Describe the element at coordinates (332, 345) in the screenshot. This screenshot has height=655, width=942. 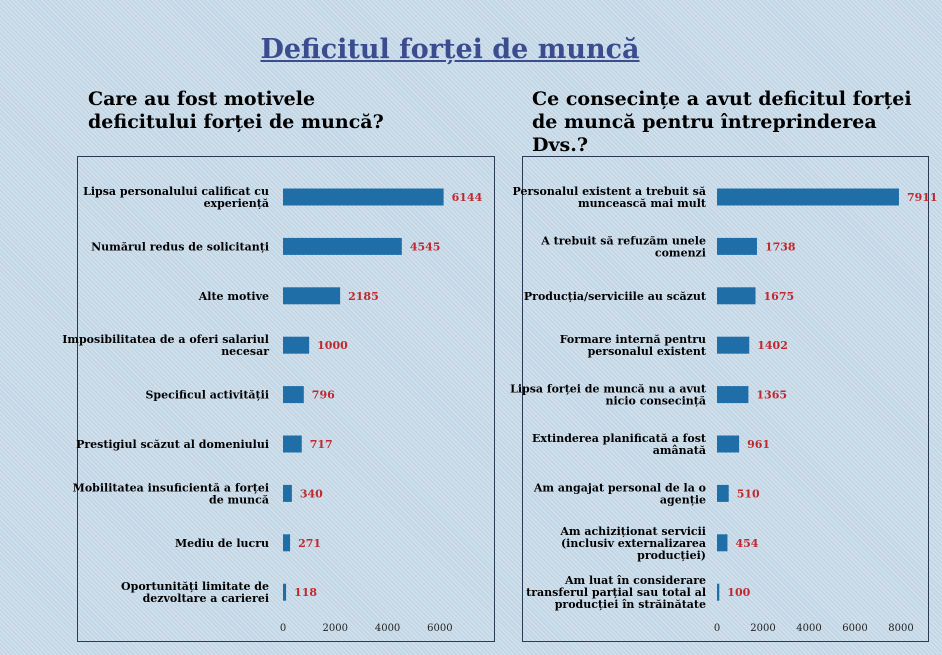
I see `data-label: 1000` at that location.